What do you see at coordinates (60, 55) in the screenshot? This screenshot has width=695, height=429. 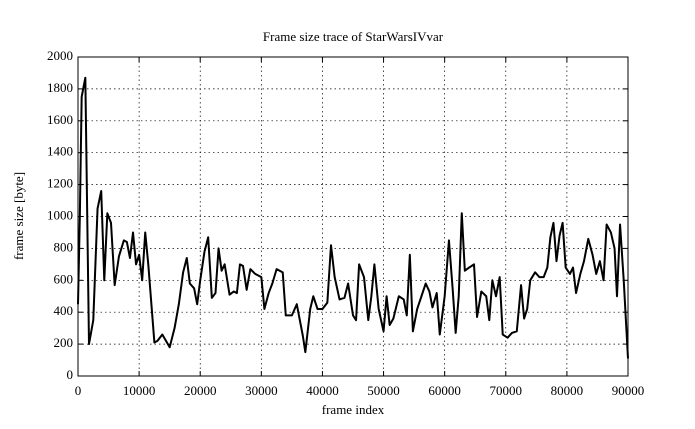 I see `y-tick-label: 2000` at bounding box center [60, 55].